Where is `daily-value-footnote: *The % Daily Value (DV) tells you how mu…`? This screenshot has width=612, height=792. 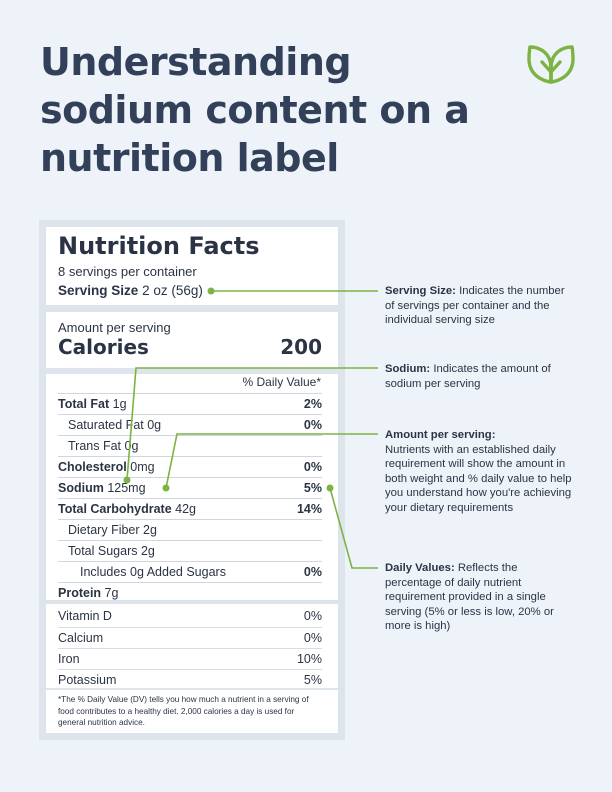
daily-value-footnote: *The % Daily Value (DV) tells you how mu… is located at coordinates (183, 711).